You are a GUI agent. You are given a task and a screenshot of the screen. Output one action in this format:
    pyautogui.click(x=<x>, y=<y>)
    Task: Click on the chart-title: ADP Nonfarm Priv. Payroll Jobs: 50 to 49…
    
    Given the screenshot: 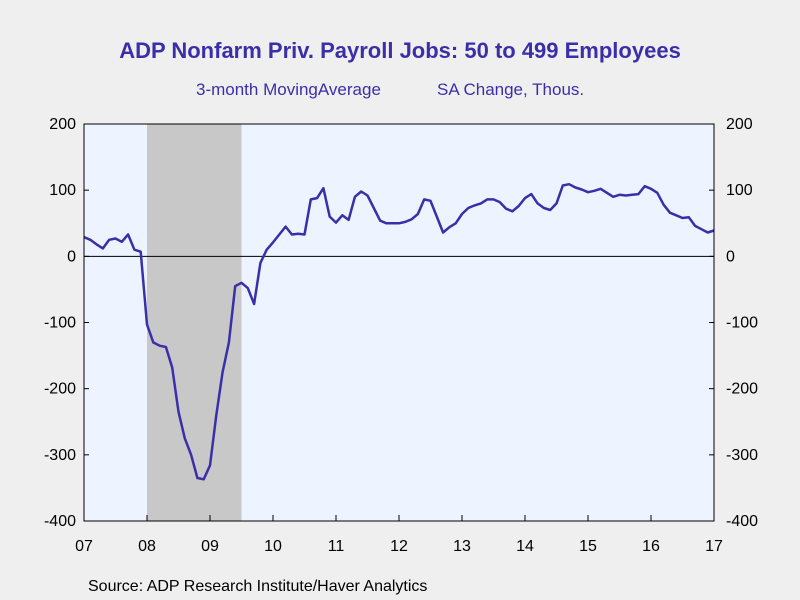 What is the action you would take?
    pyautogui.click(x=400, y=50)
    